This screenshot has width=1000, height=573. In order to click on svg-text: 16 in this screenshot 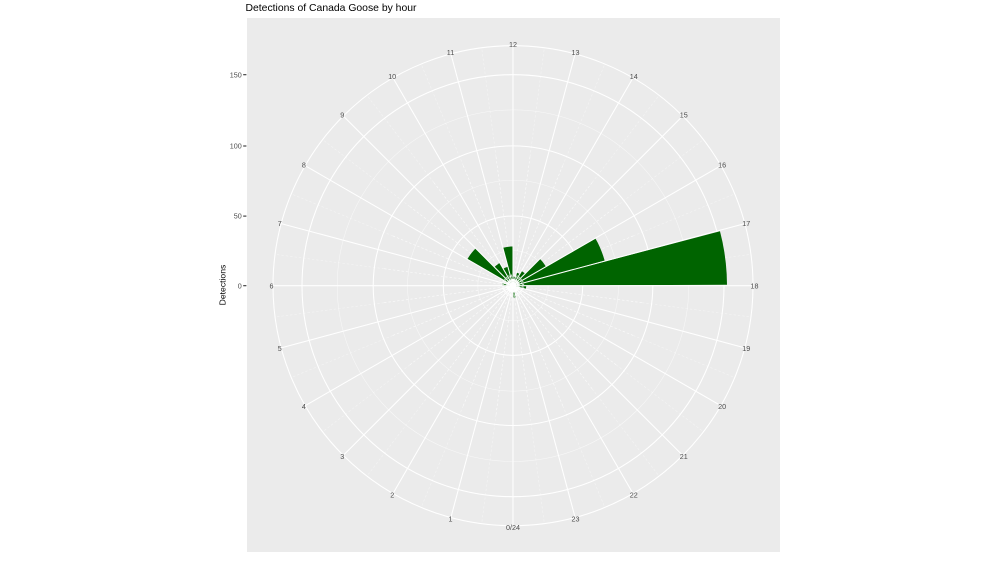, I will do `click(722, 165)`.